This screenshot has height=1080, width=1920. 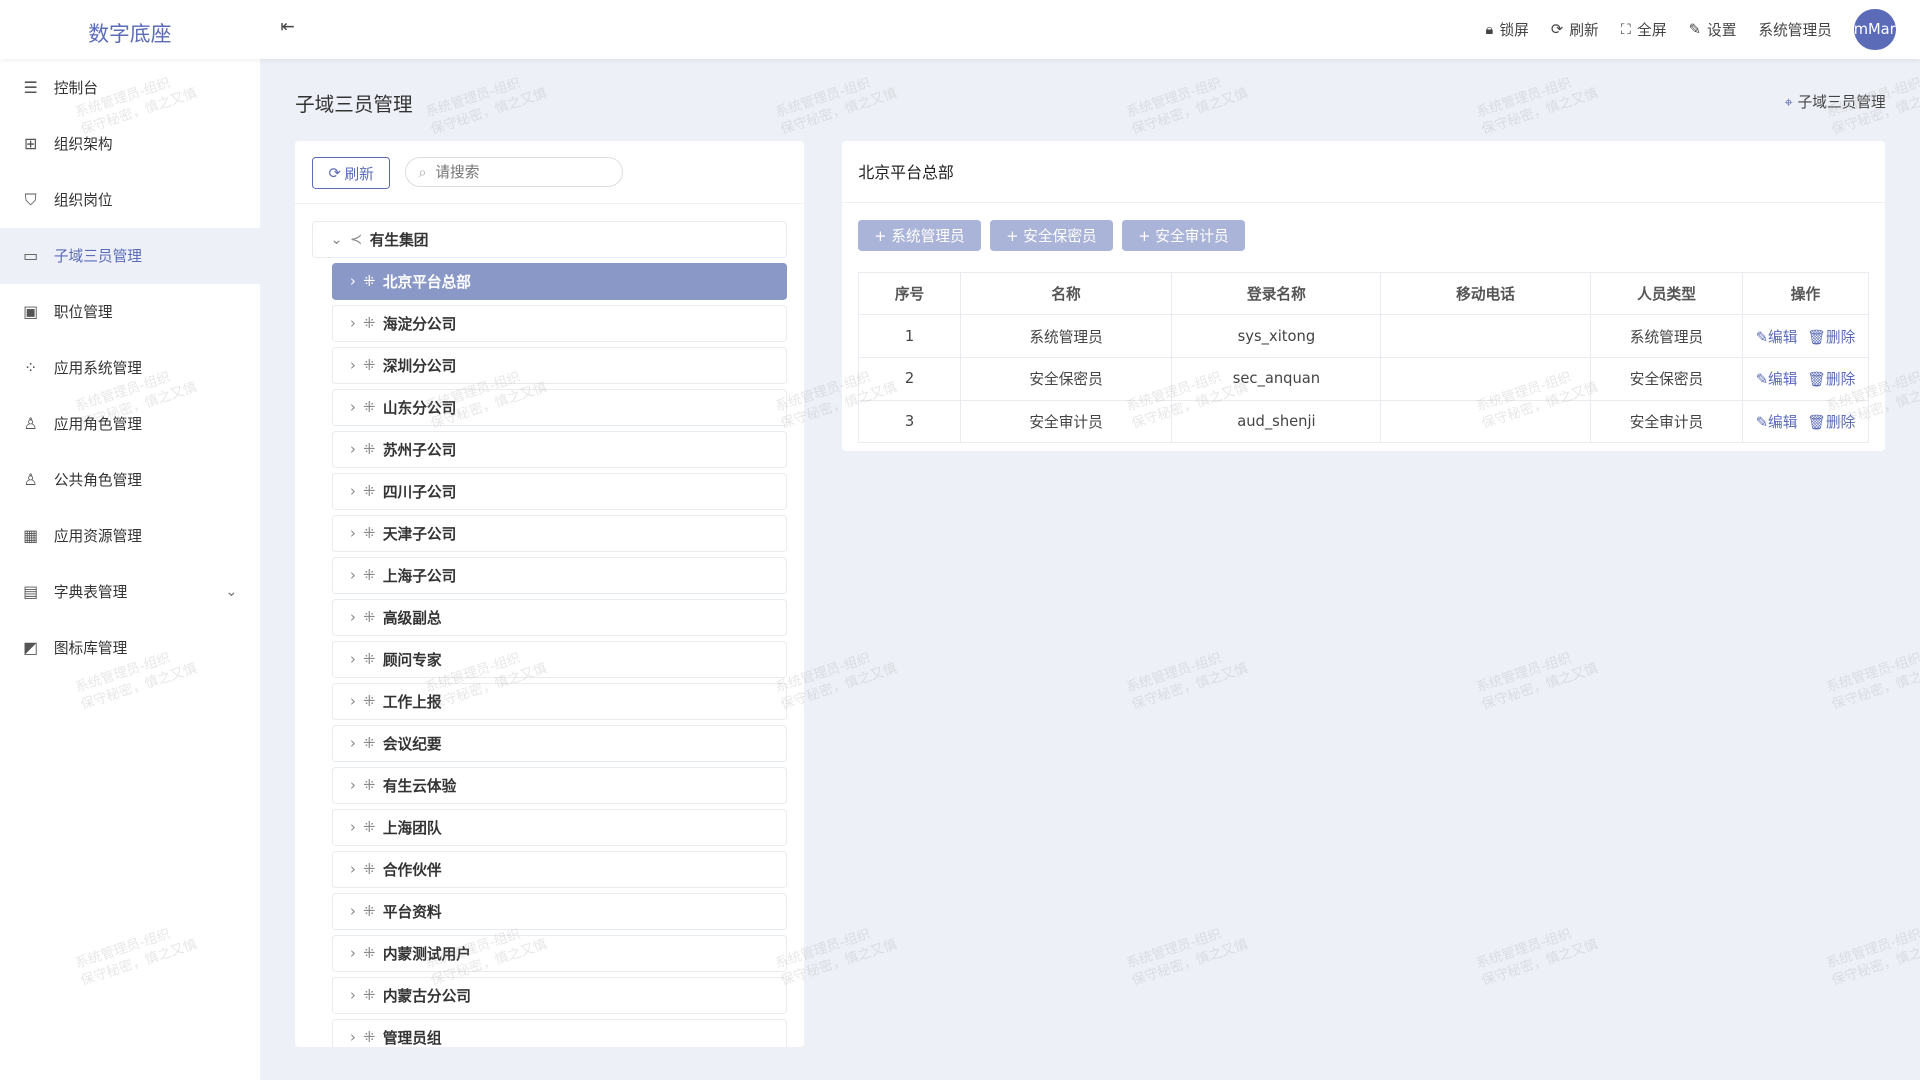 What do you see at coordinates (559, 785) in the screenshot?
I see `tree-node: › ⁜ 有生云体验` at bounding box center [559, 785].